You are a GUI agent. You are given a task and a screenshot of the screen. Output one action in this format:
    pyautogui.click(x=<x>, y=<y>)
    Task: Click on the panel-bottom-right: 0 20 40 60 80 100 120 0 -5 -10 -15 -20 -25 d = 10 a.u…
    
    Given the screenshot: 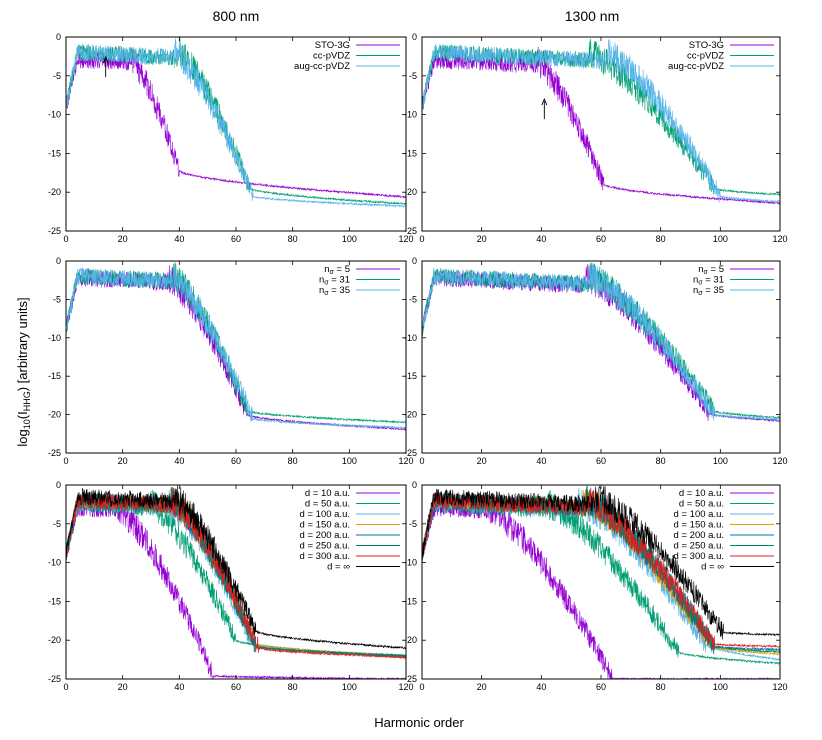 What is the action you would take?
    pyautogui.click(x=596, y=586)
    